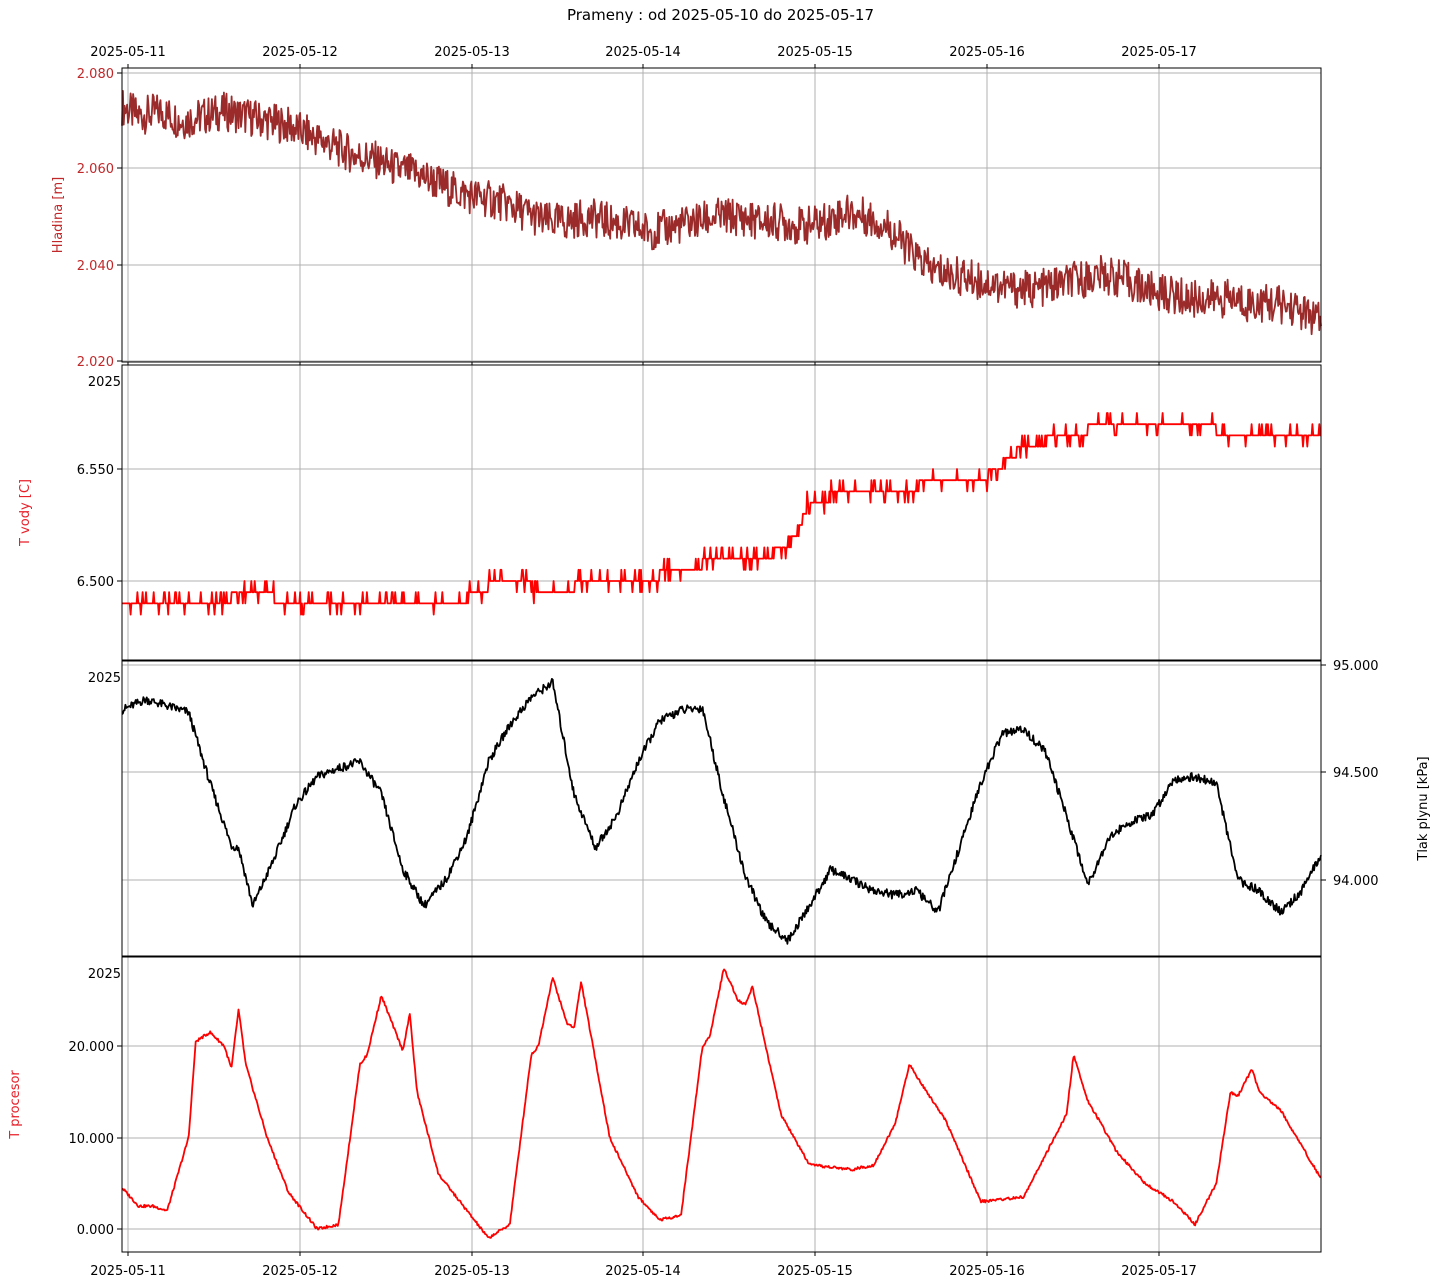 This screenshot has height=1287, width=1441. What do you see at coordinates (1423, 808) in the screenshot?
I see `y-axis-label: Tlak plynu [kPa]` at bounding box center [1423, 808].